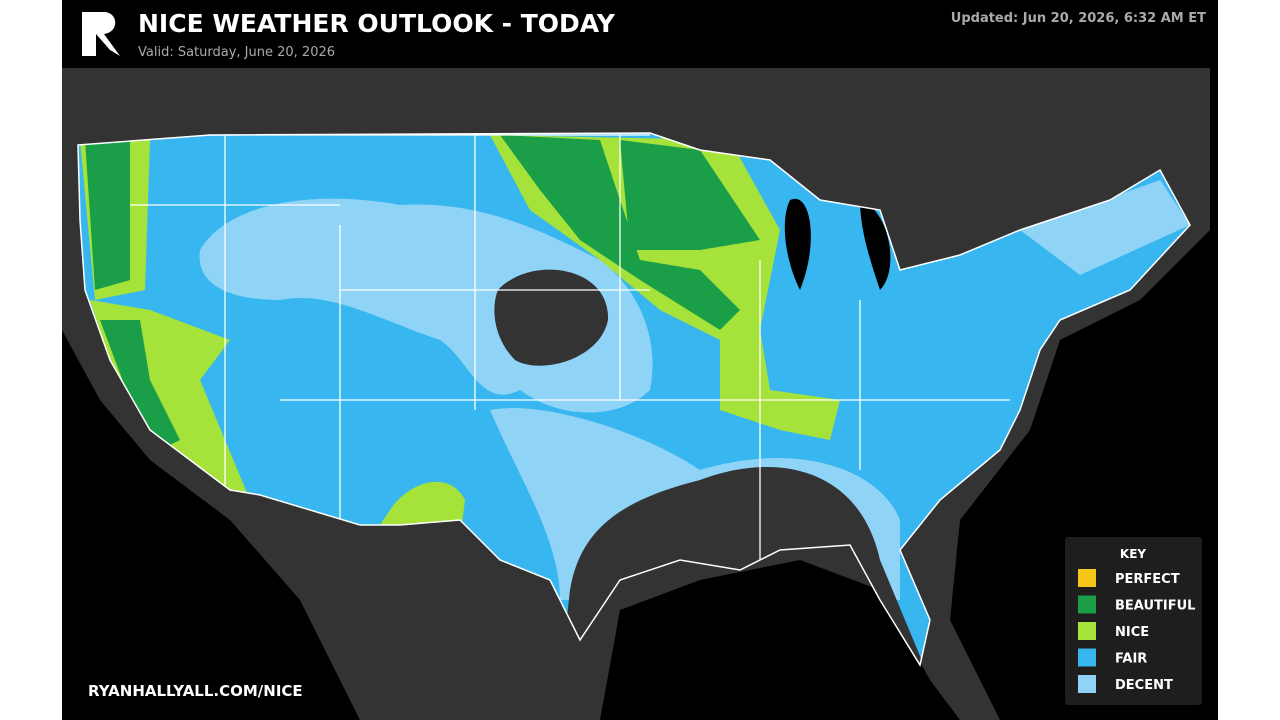 The image size is (1280, 720). What do you see at coordinates (195, 691) in the screenshot?
I see `website: RYANHALLYALL.COM/NICE` at bounding box center [195, 691].